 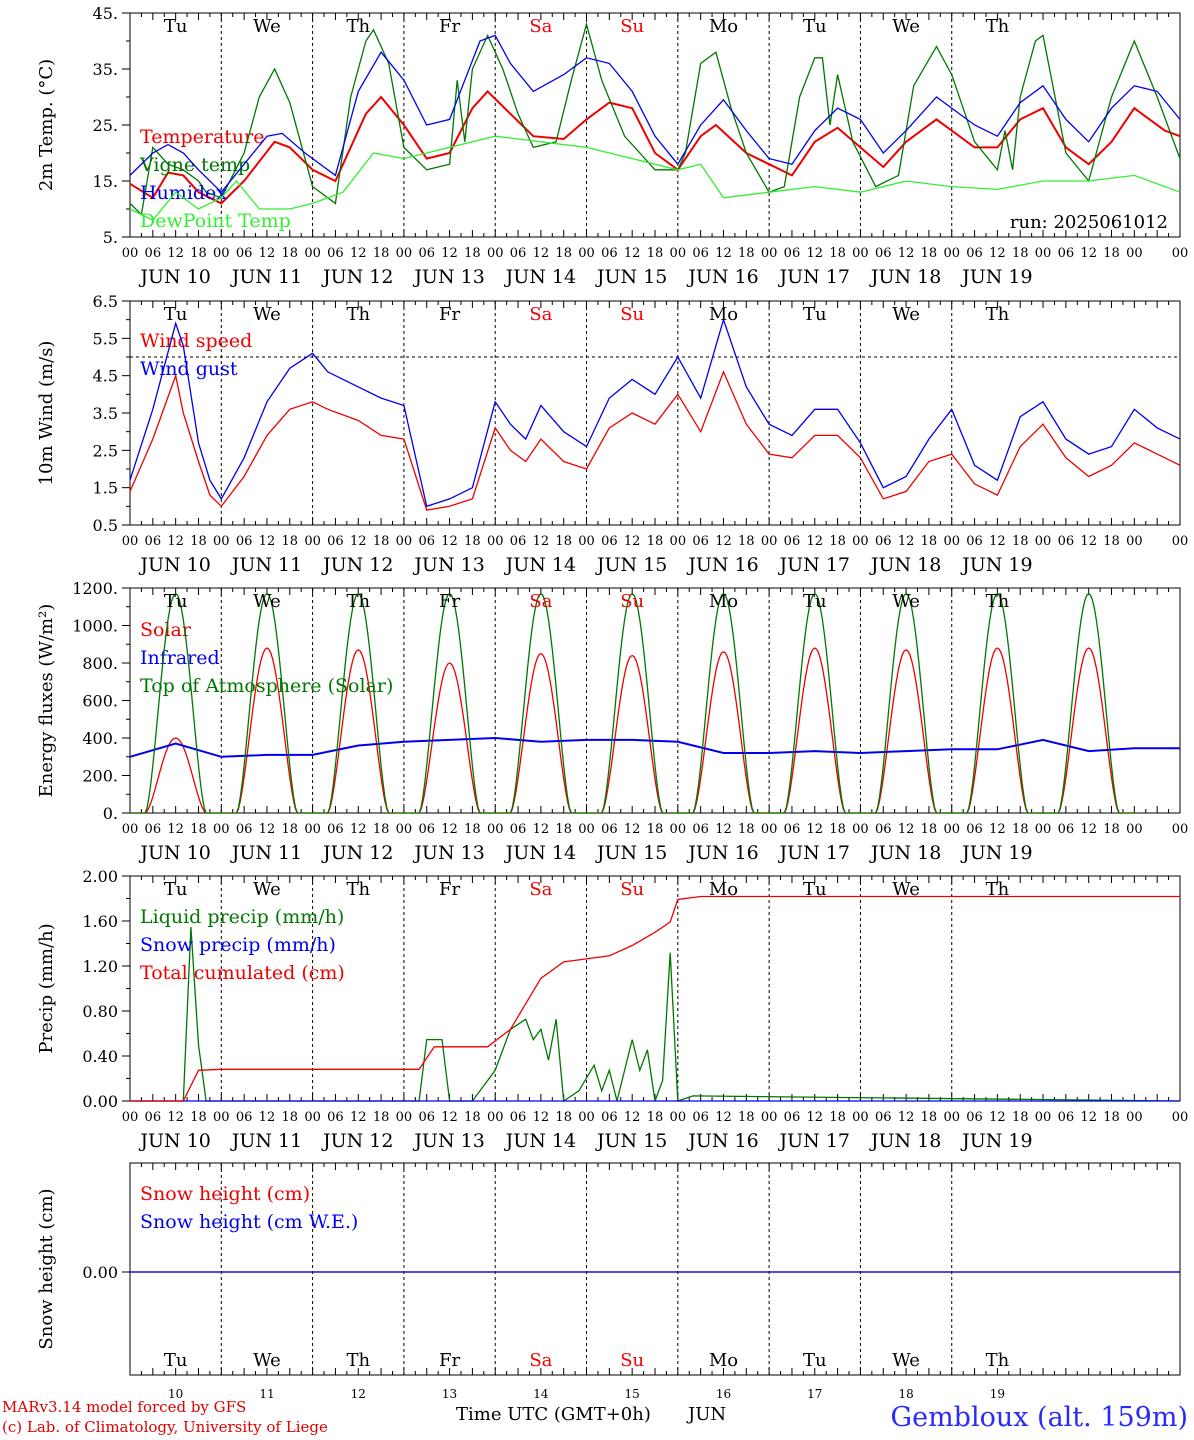 What do you see at coordinates (723, 1394) in the screenshot?
I see `day-number: 16` at bounding box center [723, 1394].